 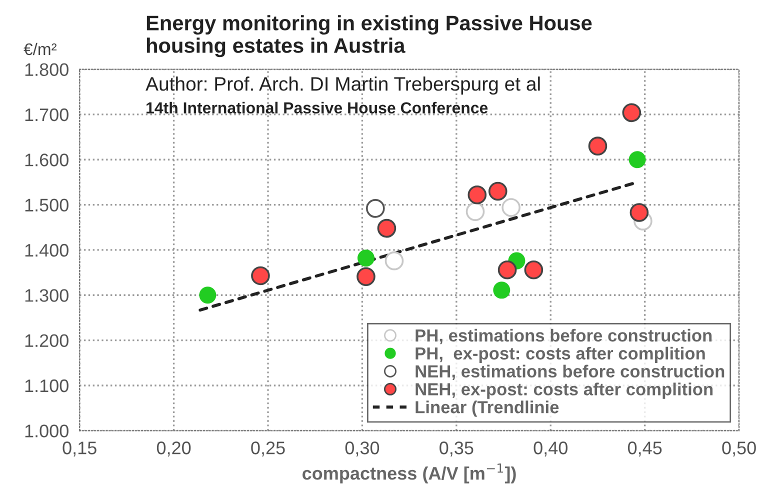 I want to click on y-tick-label: 1.600, so click(x=46, y=160).